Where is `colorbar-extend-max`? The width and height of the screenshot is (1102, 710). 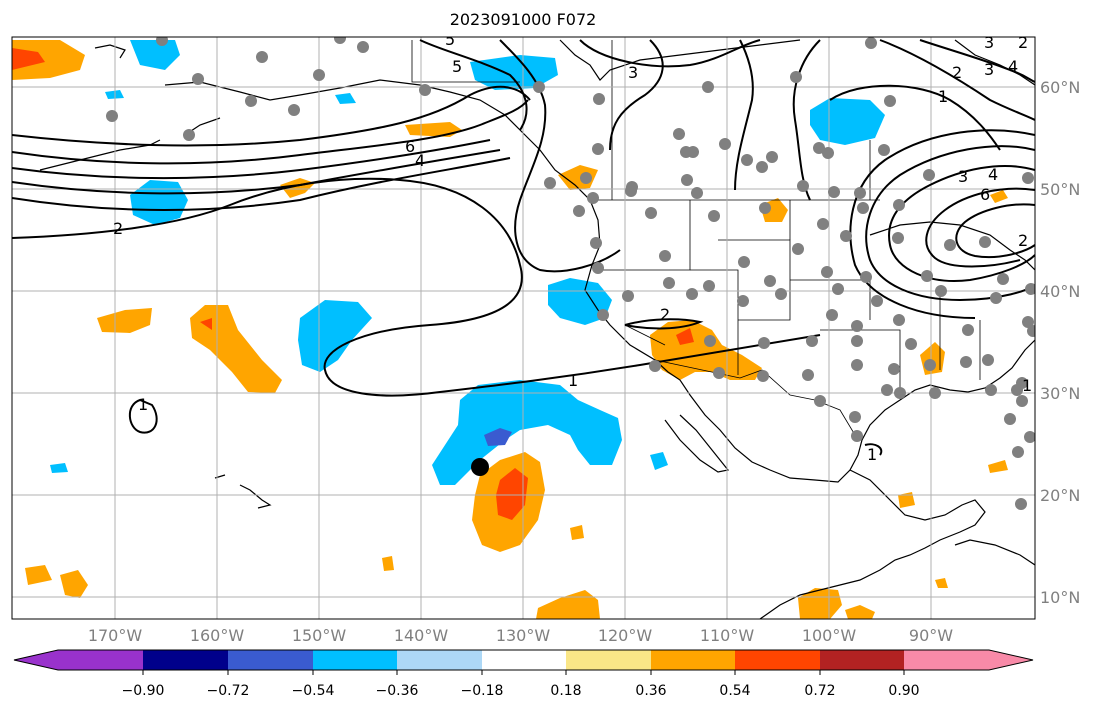
colorbar-extend-max is located at coordinates (1011, 660).